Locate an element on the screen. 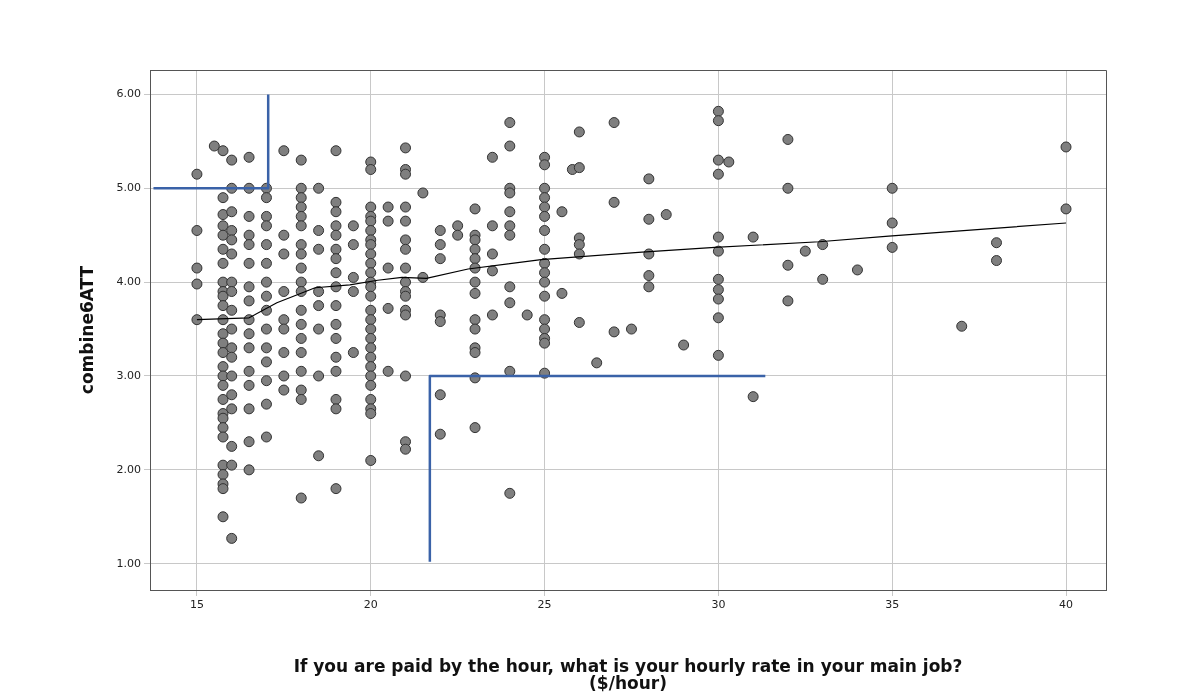 This screenshot has height=698, width=1197. y-tick-label: 4.00 is located at coordinates (128, 281).